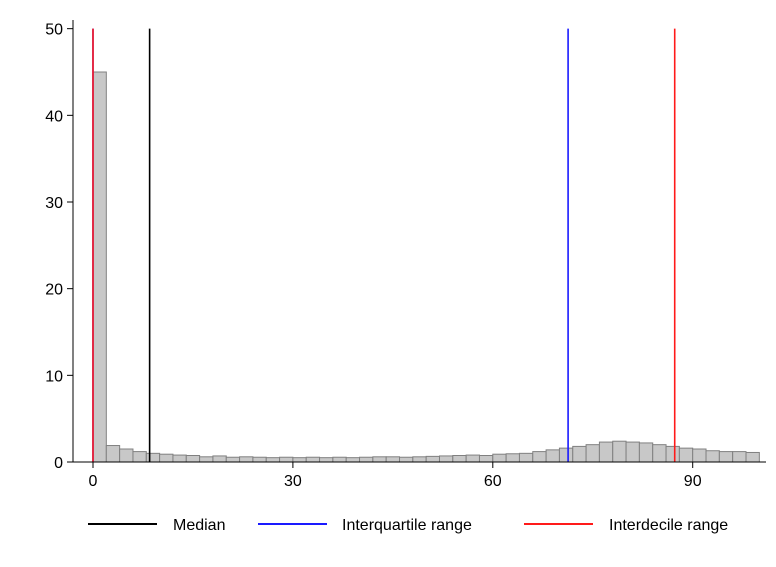  Describe the element at coordinates (54, 30) in the screenshot. I see `y-tick-label: 50` at that location.